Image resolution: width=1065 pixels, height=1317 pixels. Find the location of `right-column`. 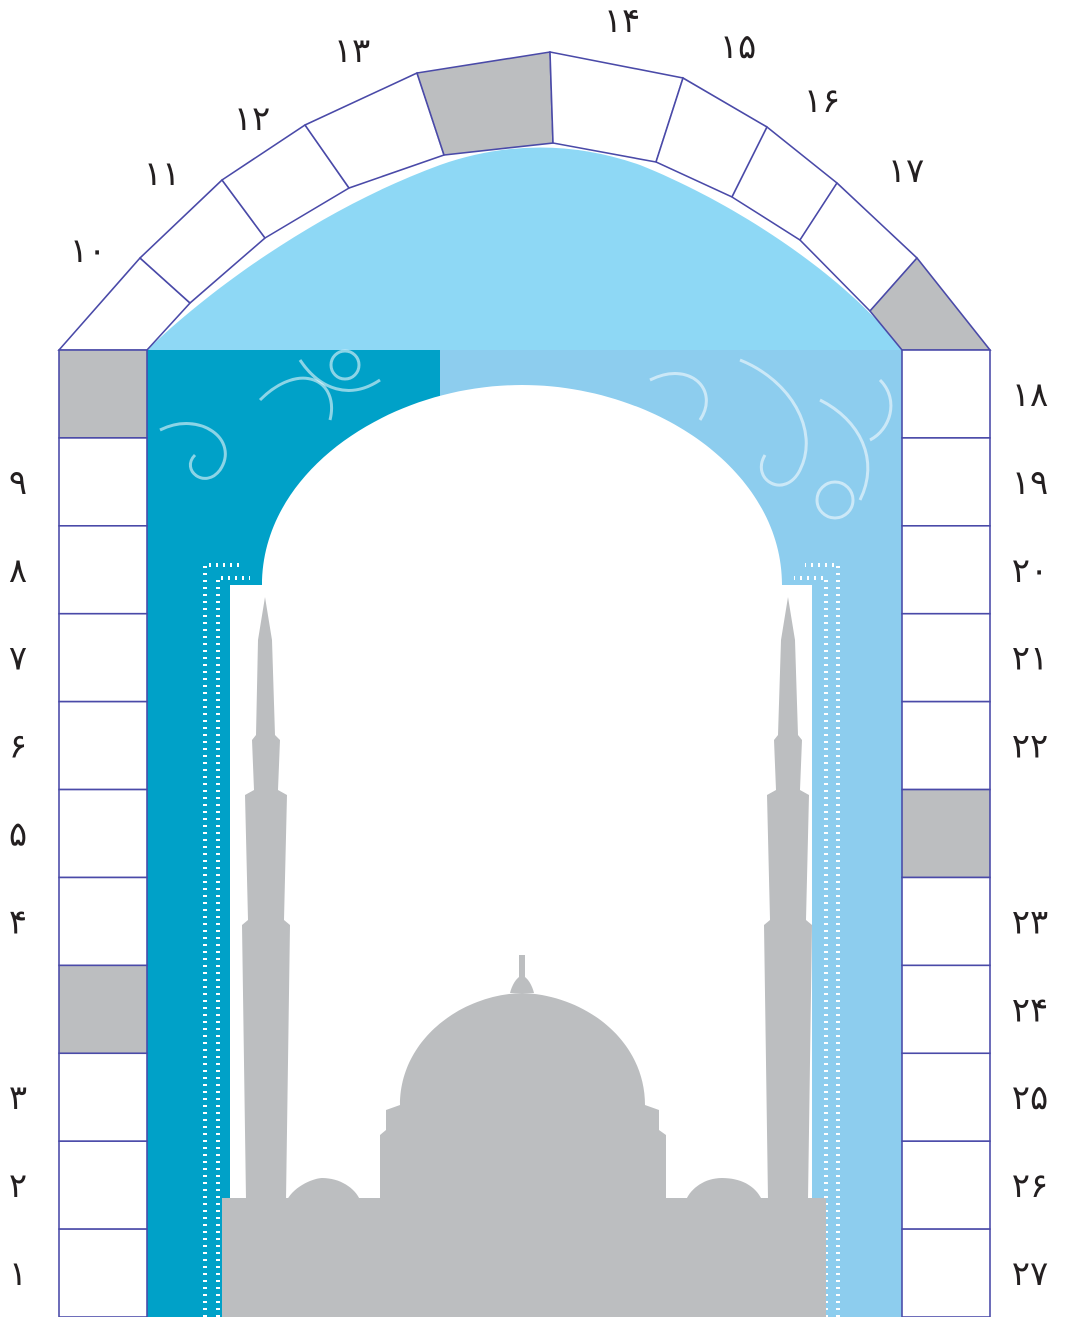

right-column is located at coordinates (946, 833).